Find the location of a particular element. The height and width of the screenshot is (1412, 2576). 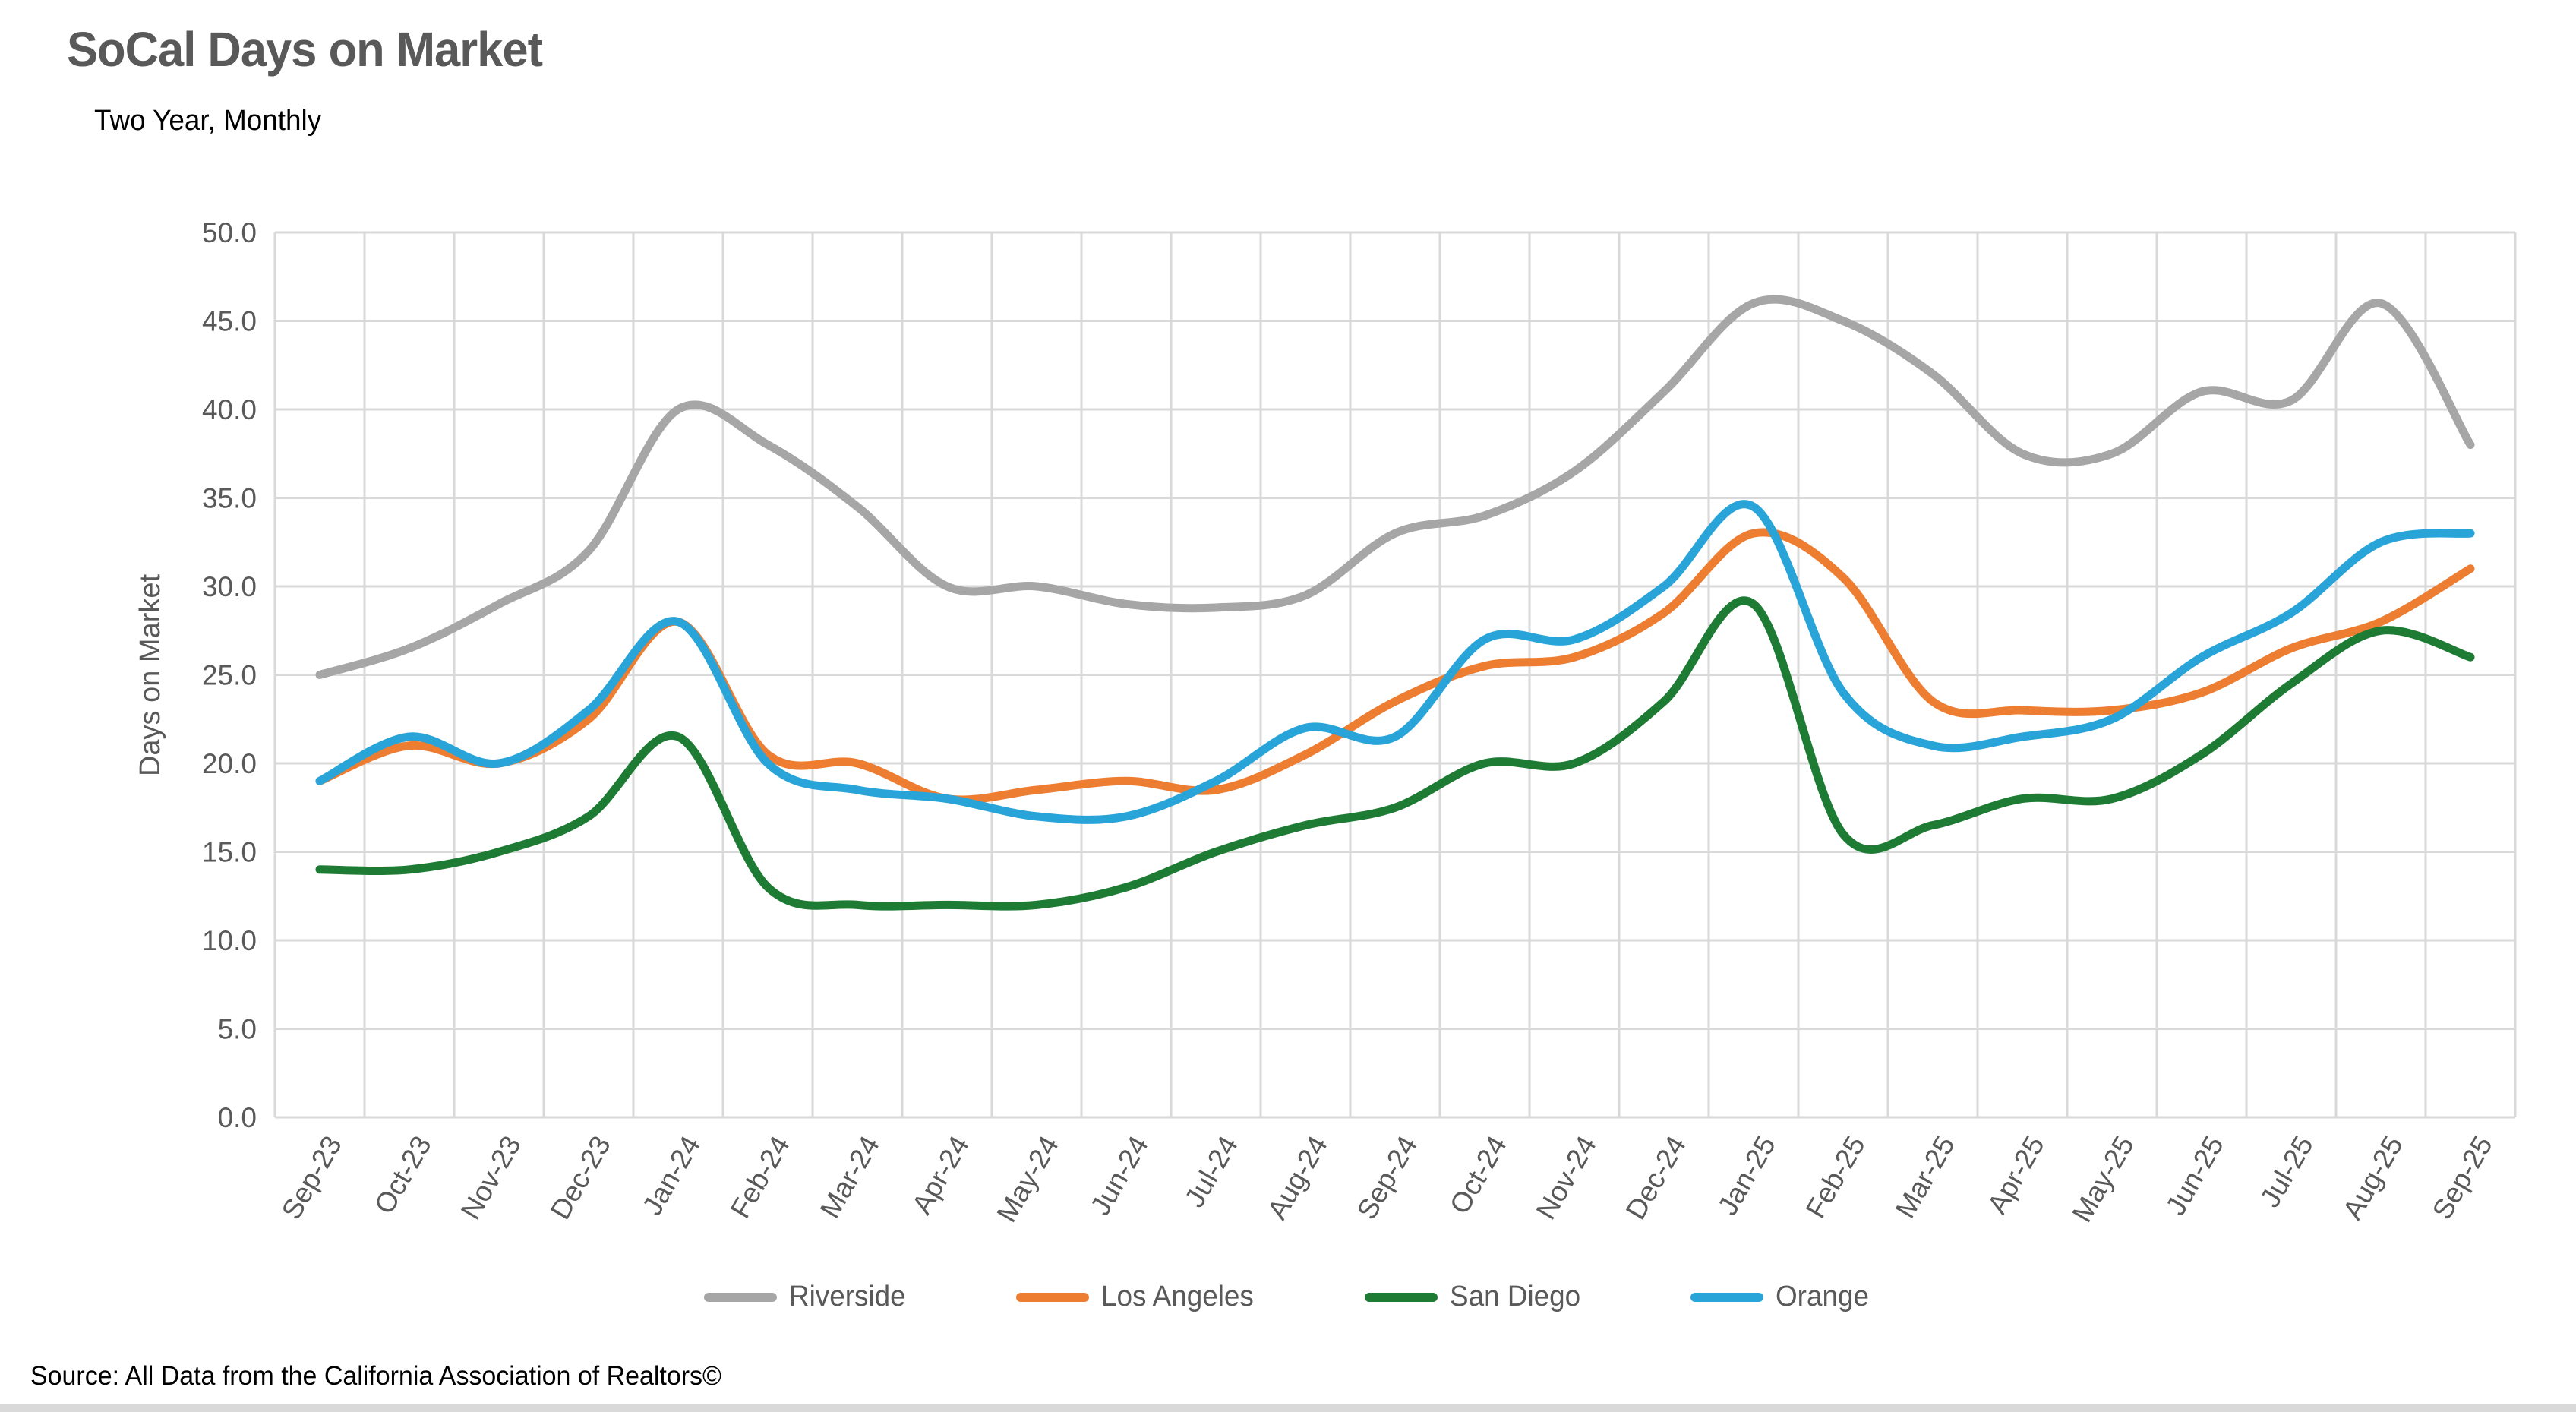

x-tick-label: Dec-24 is located at coordinates (1656, 1178).